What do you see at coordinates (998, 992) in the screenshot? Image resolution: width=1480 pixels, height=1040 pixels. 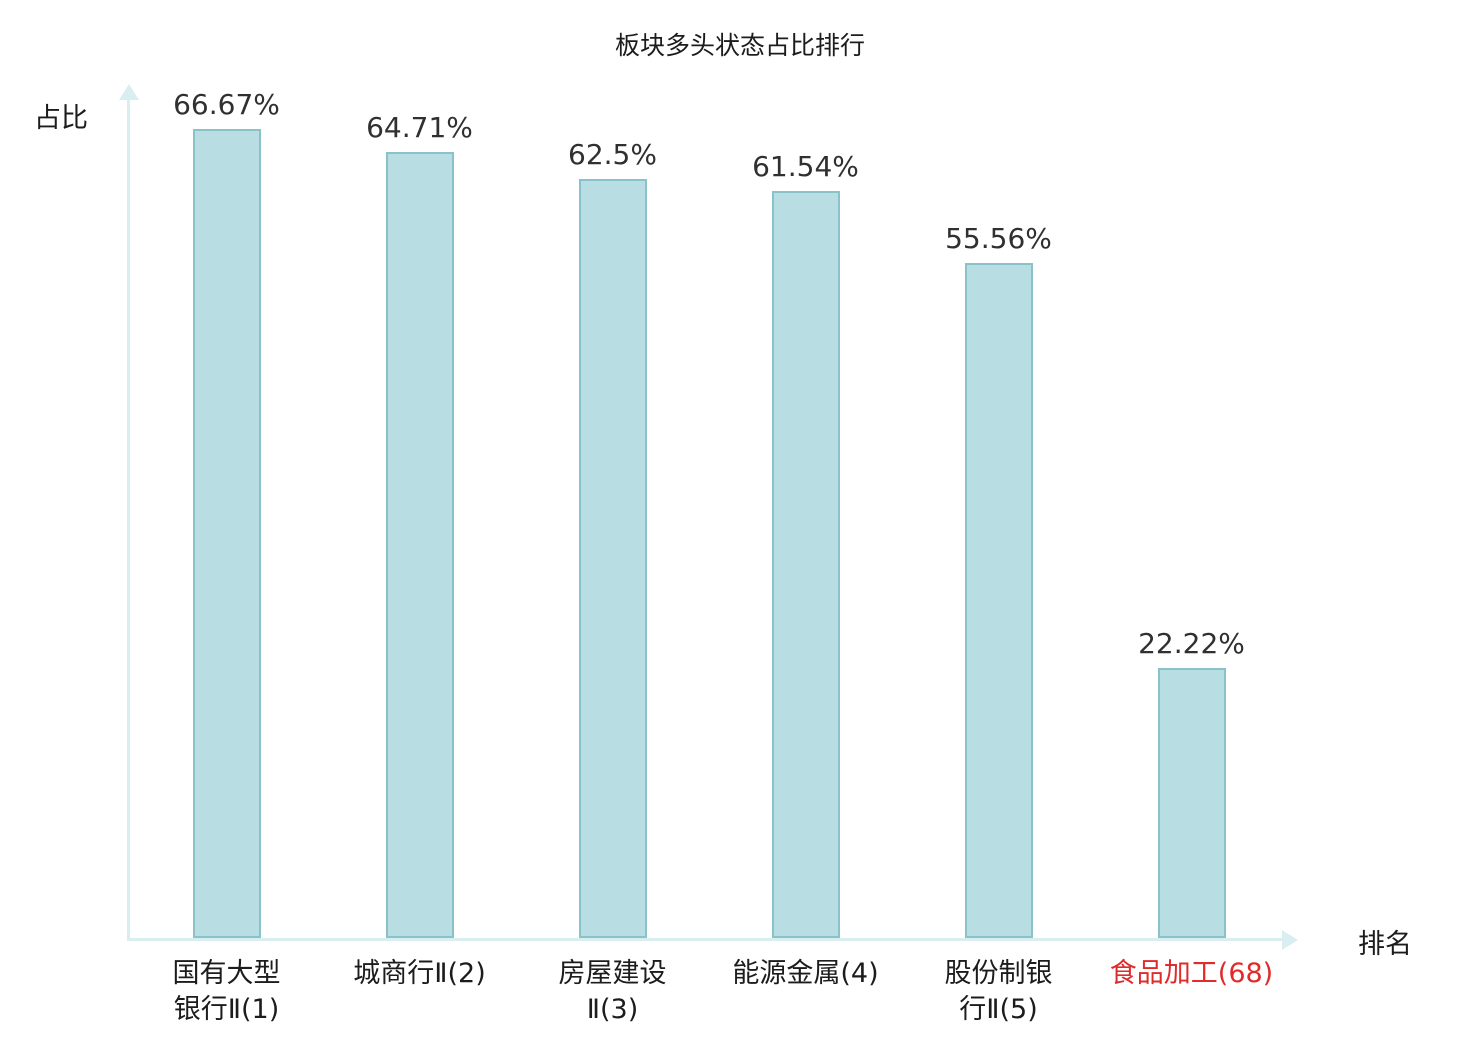 I see `category-label: 股份制银 行Ⅱ(5)` at bounding box center [998, 992].